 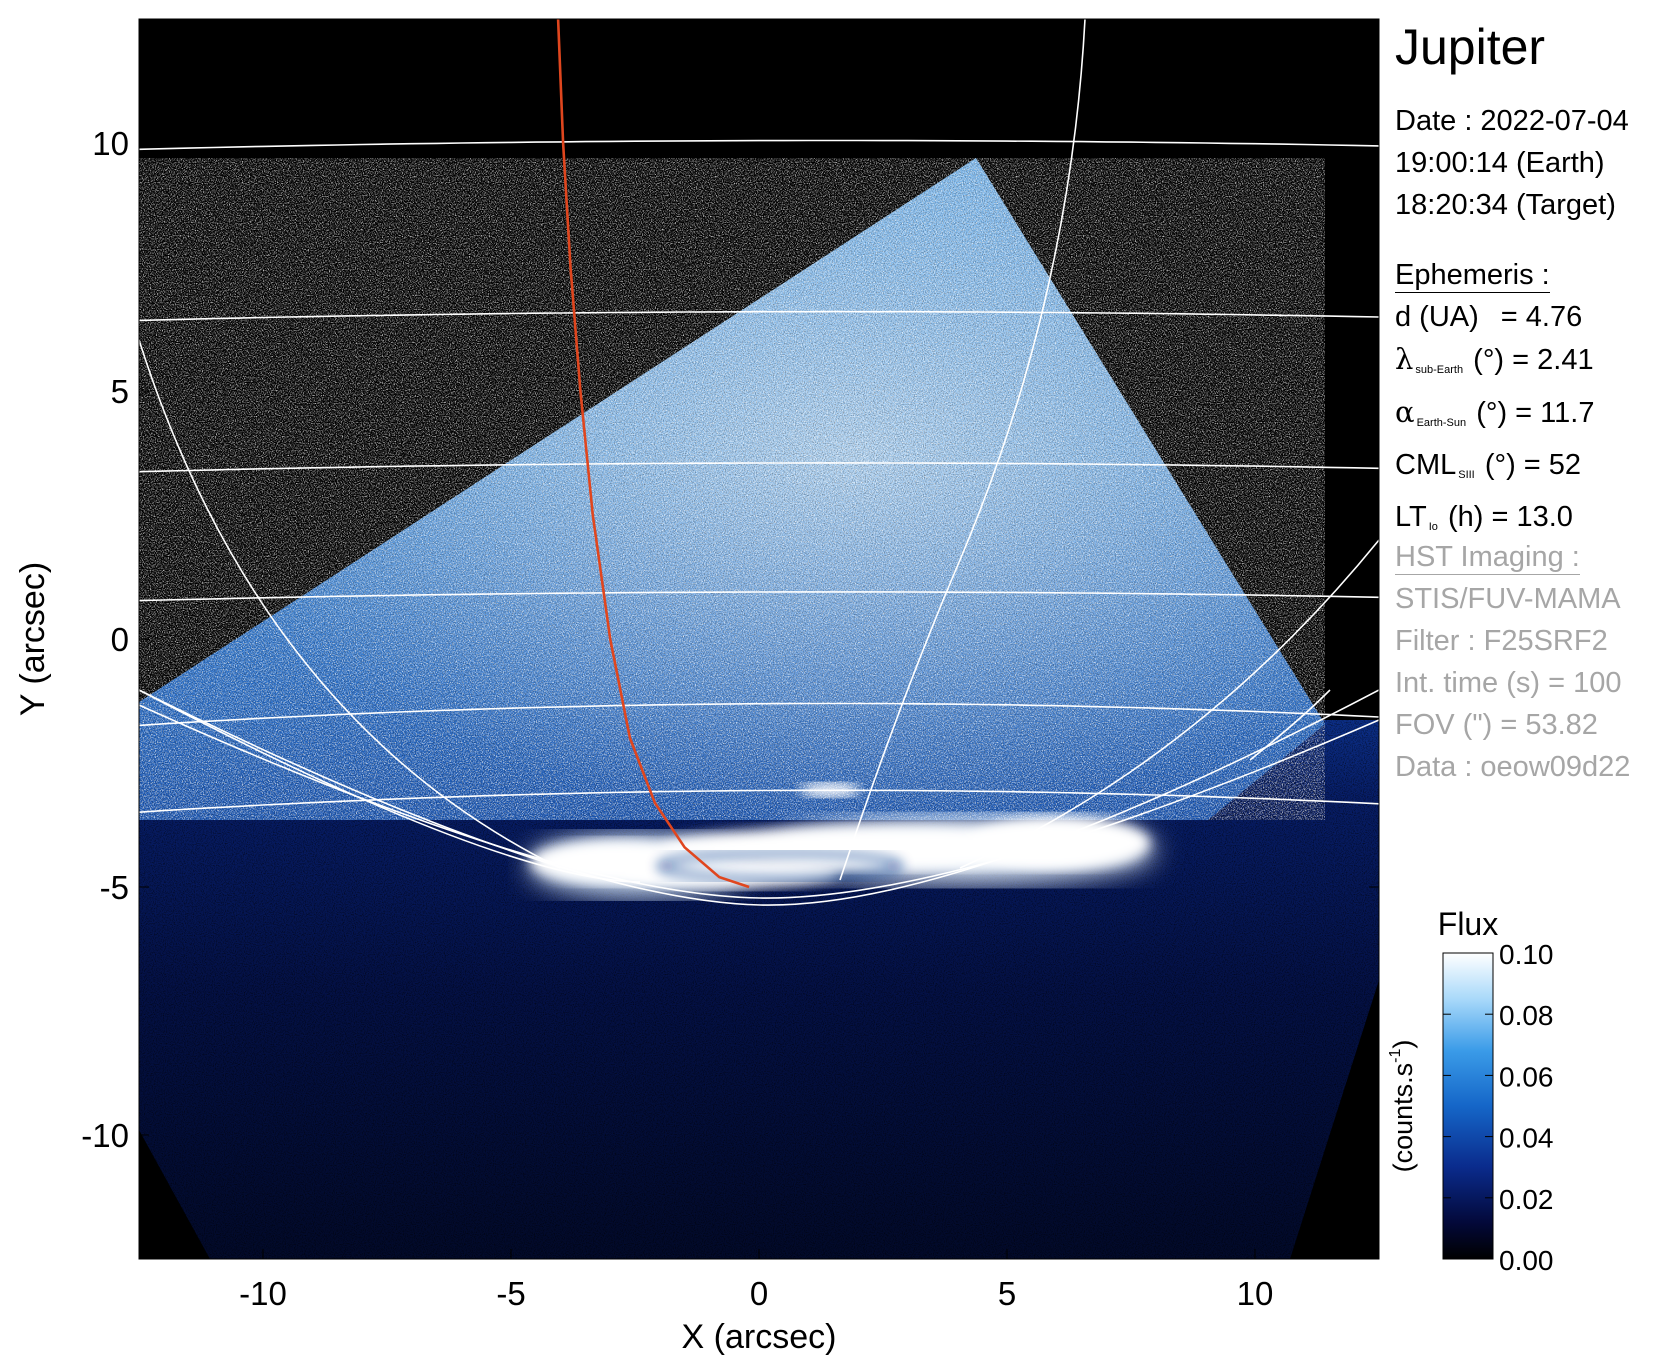 I want to click on lambda-value: = 2.41, so click(x=1553, y=360).